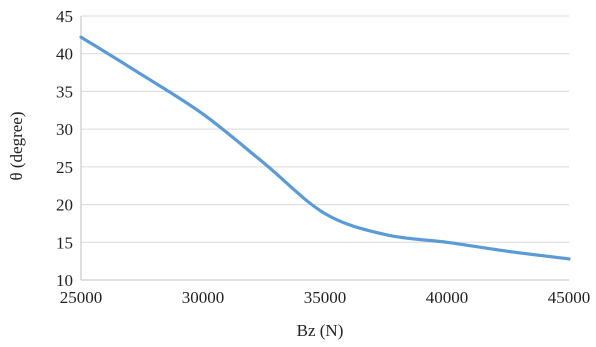  I want to click on x-tick-label: 30000, so click(203, 297).